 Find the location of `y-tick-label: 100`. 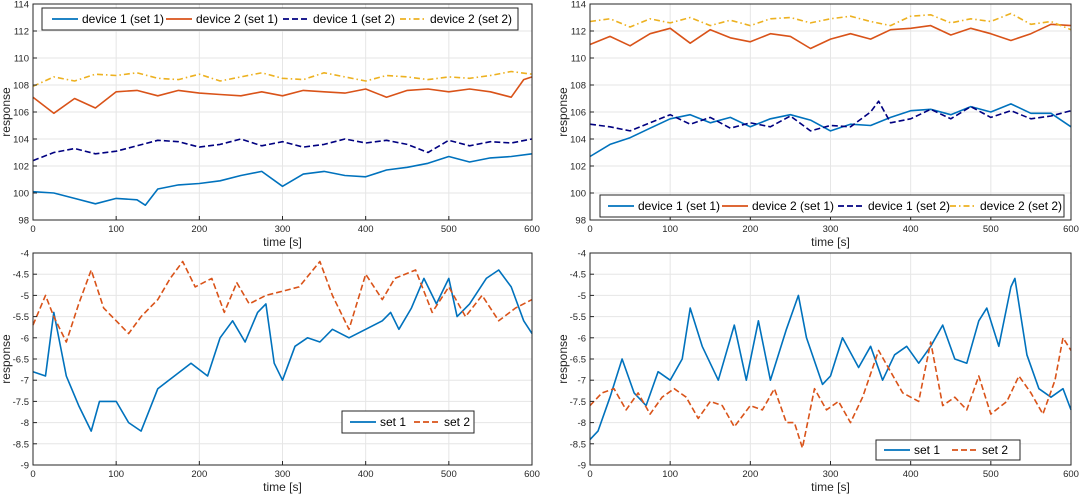

y-tick-label: 100 is located at coordinates (21, 194).